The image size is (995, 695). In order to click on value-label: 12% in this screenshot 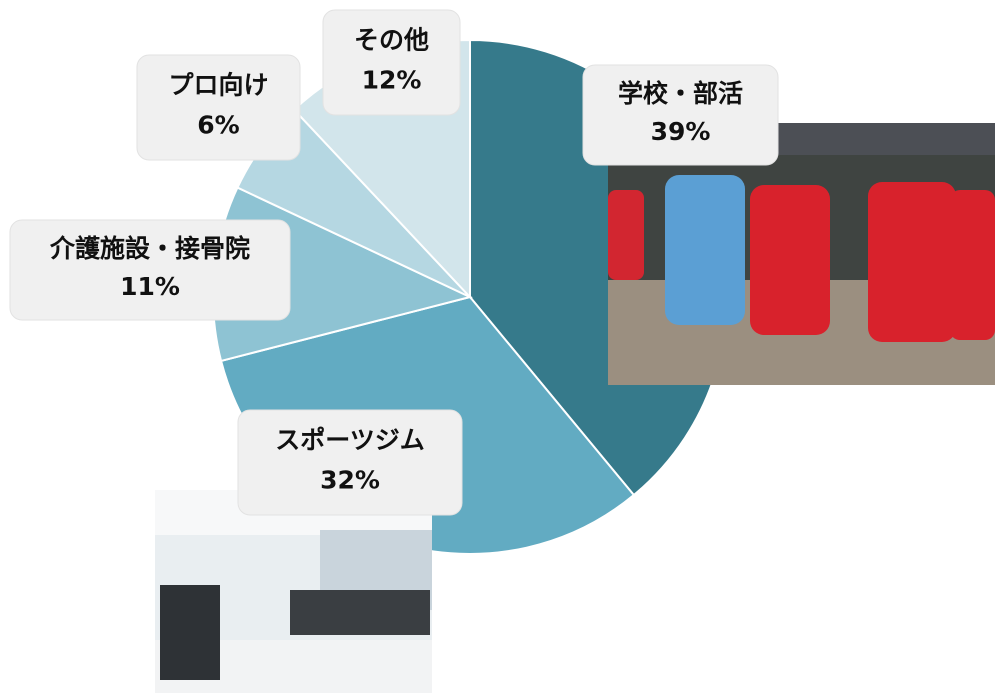, I will do `click(392, 79)`.